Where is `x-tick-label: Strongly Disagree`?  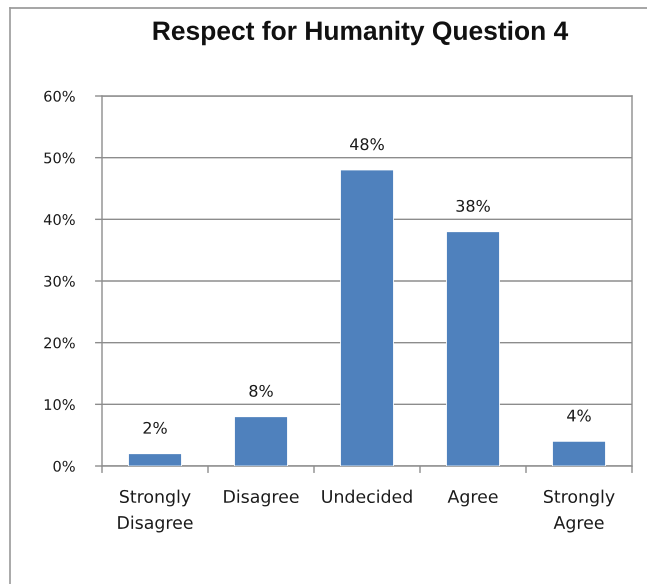
x-tick-label: Strongly Disagree is located at coordinates (155, 511).